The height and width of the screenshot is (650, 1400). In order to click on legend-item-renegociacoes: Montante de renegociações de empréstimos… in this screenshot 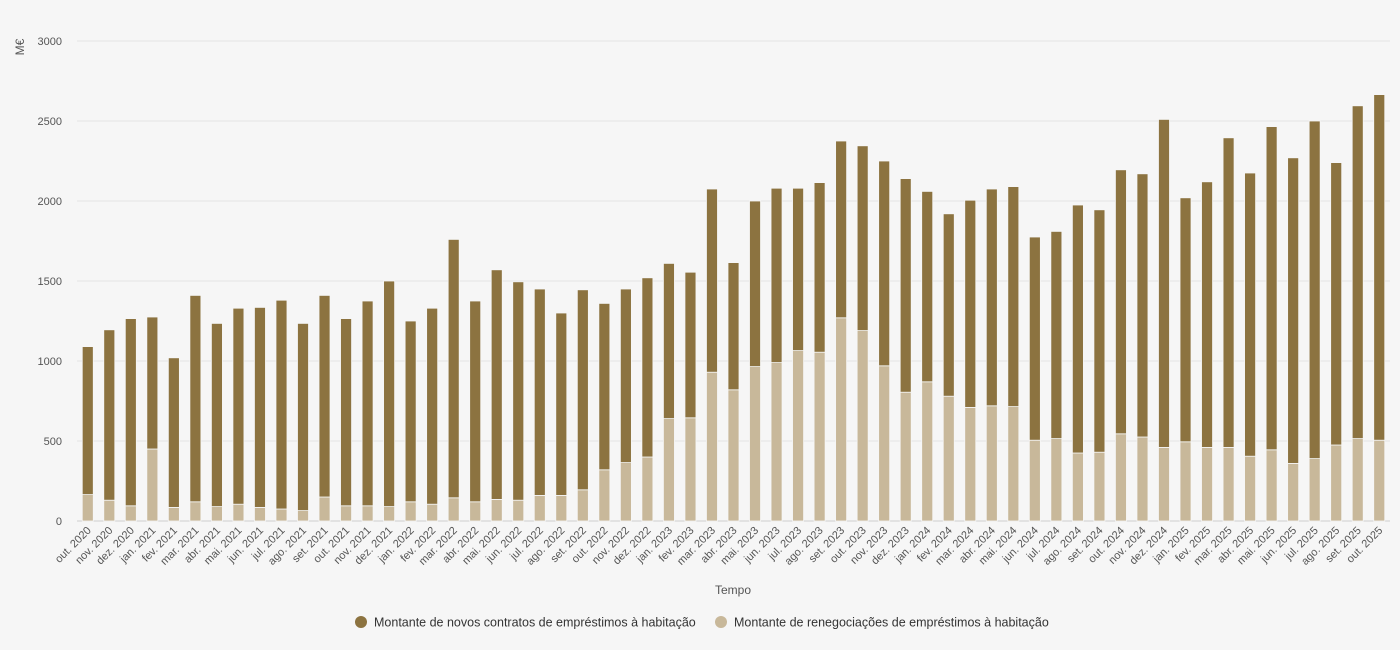, I will do `click(882, 623)`.